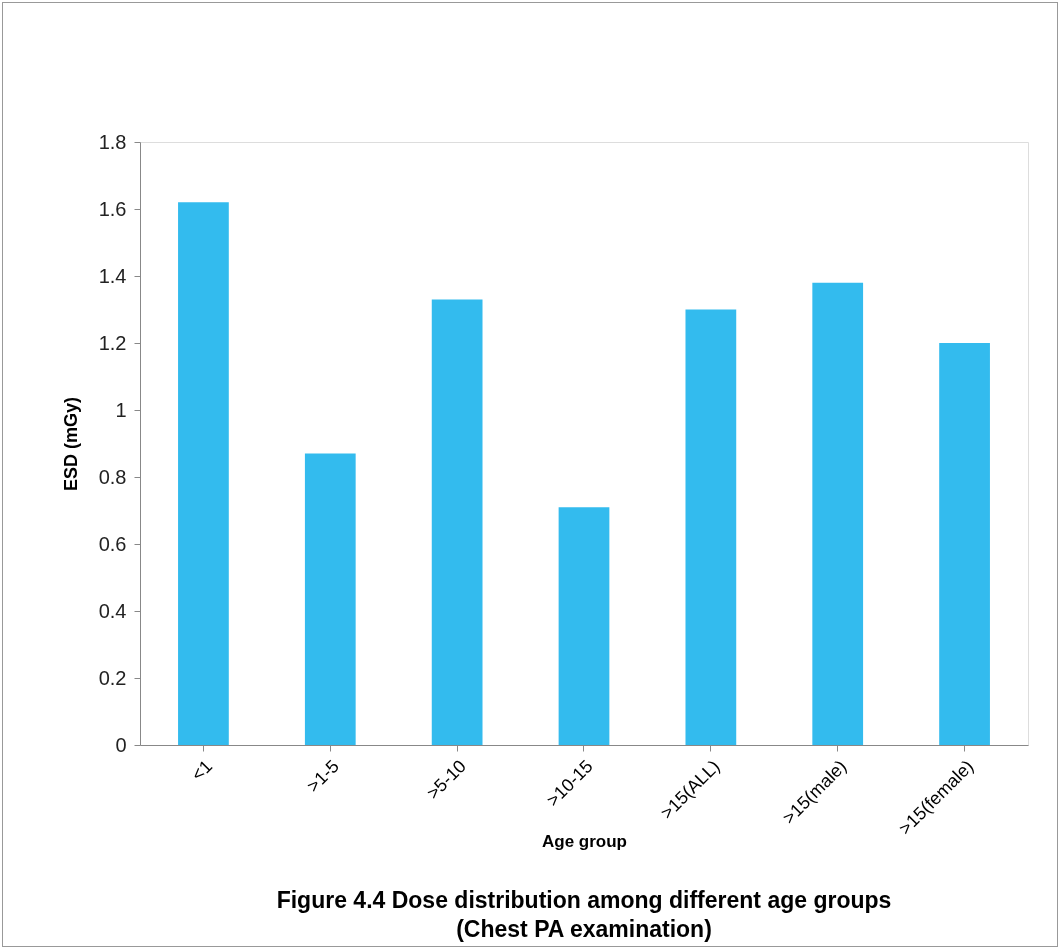 The image size is (1060, 949). Describe the element at coordinates (112, 275) in the screenshot. I see `y-tick-label: 1.4` at that location.